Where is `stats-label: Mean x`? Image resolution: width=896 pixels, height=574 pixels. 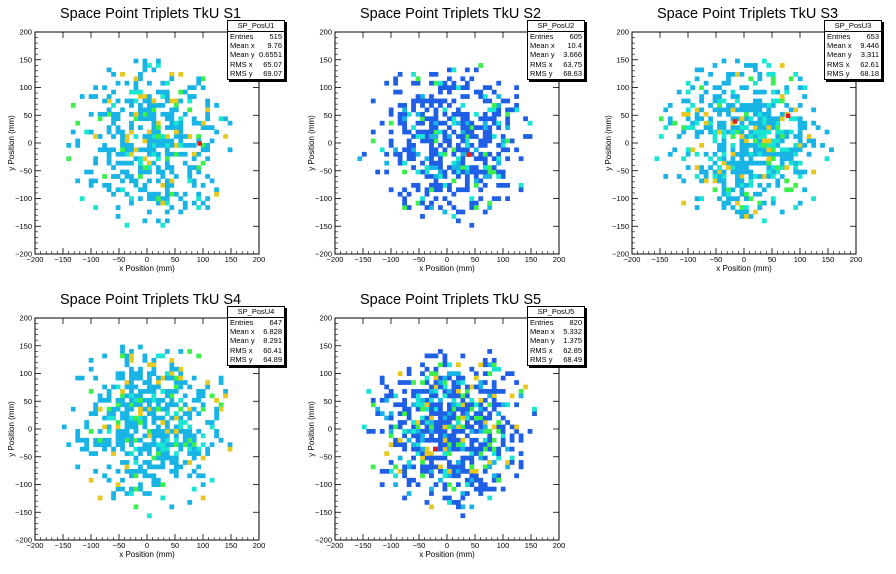
stats-label: Mean x is located at coordinates (242, 332).